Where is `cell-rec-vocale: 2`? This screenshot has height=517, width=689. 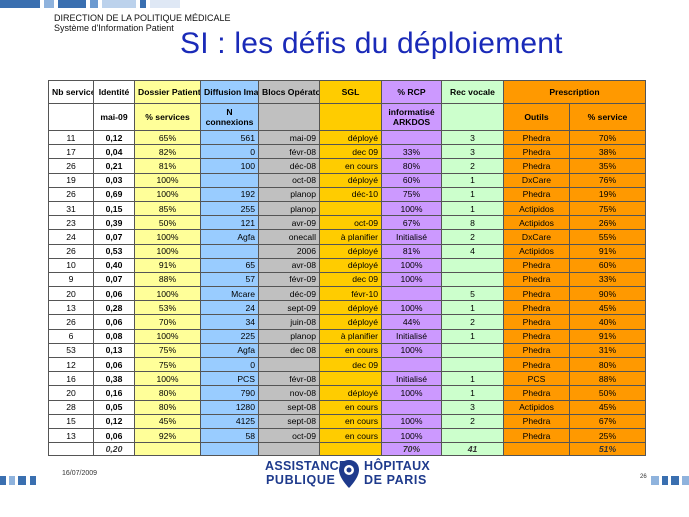
cell-rec-vocale: 2 is located at coordinates (472, 166).